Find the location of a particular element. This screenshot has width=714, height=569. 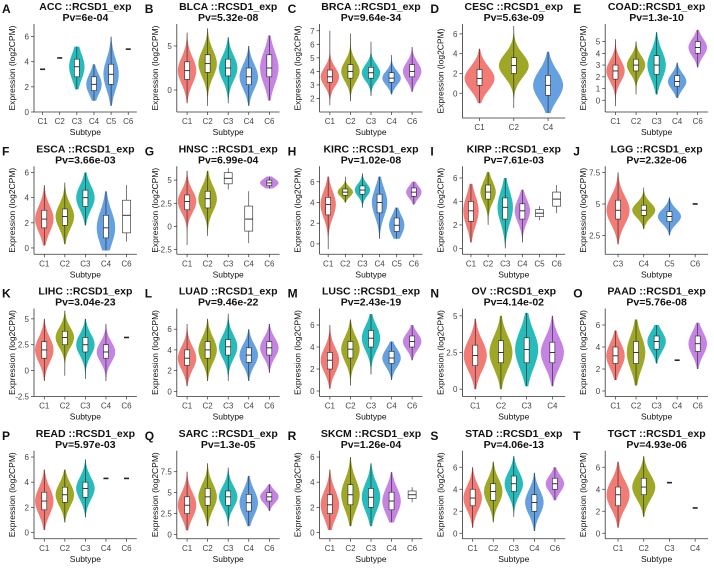

panel-letter: M is located at coordinates (293, 294).